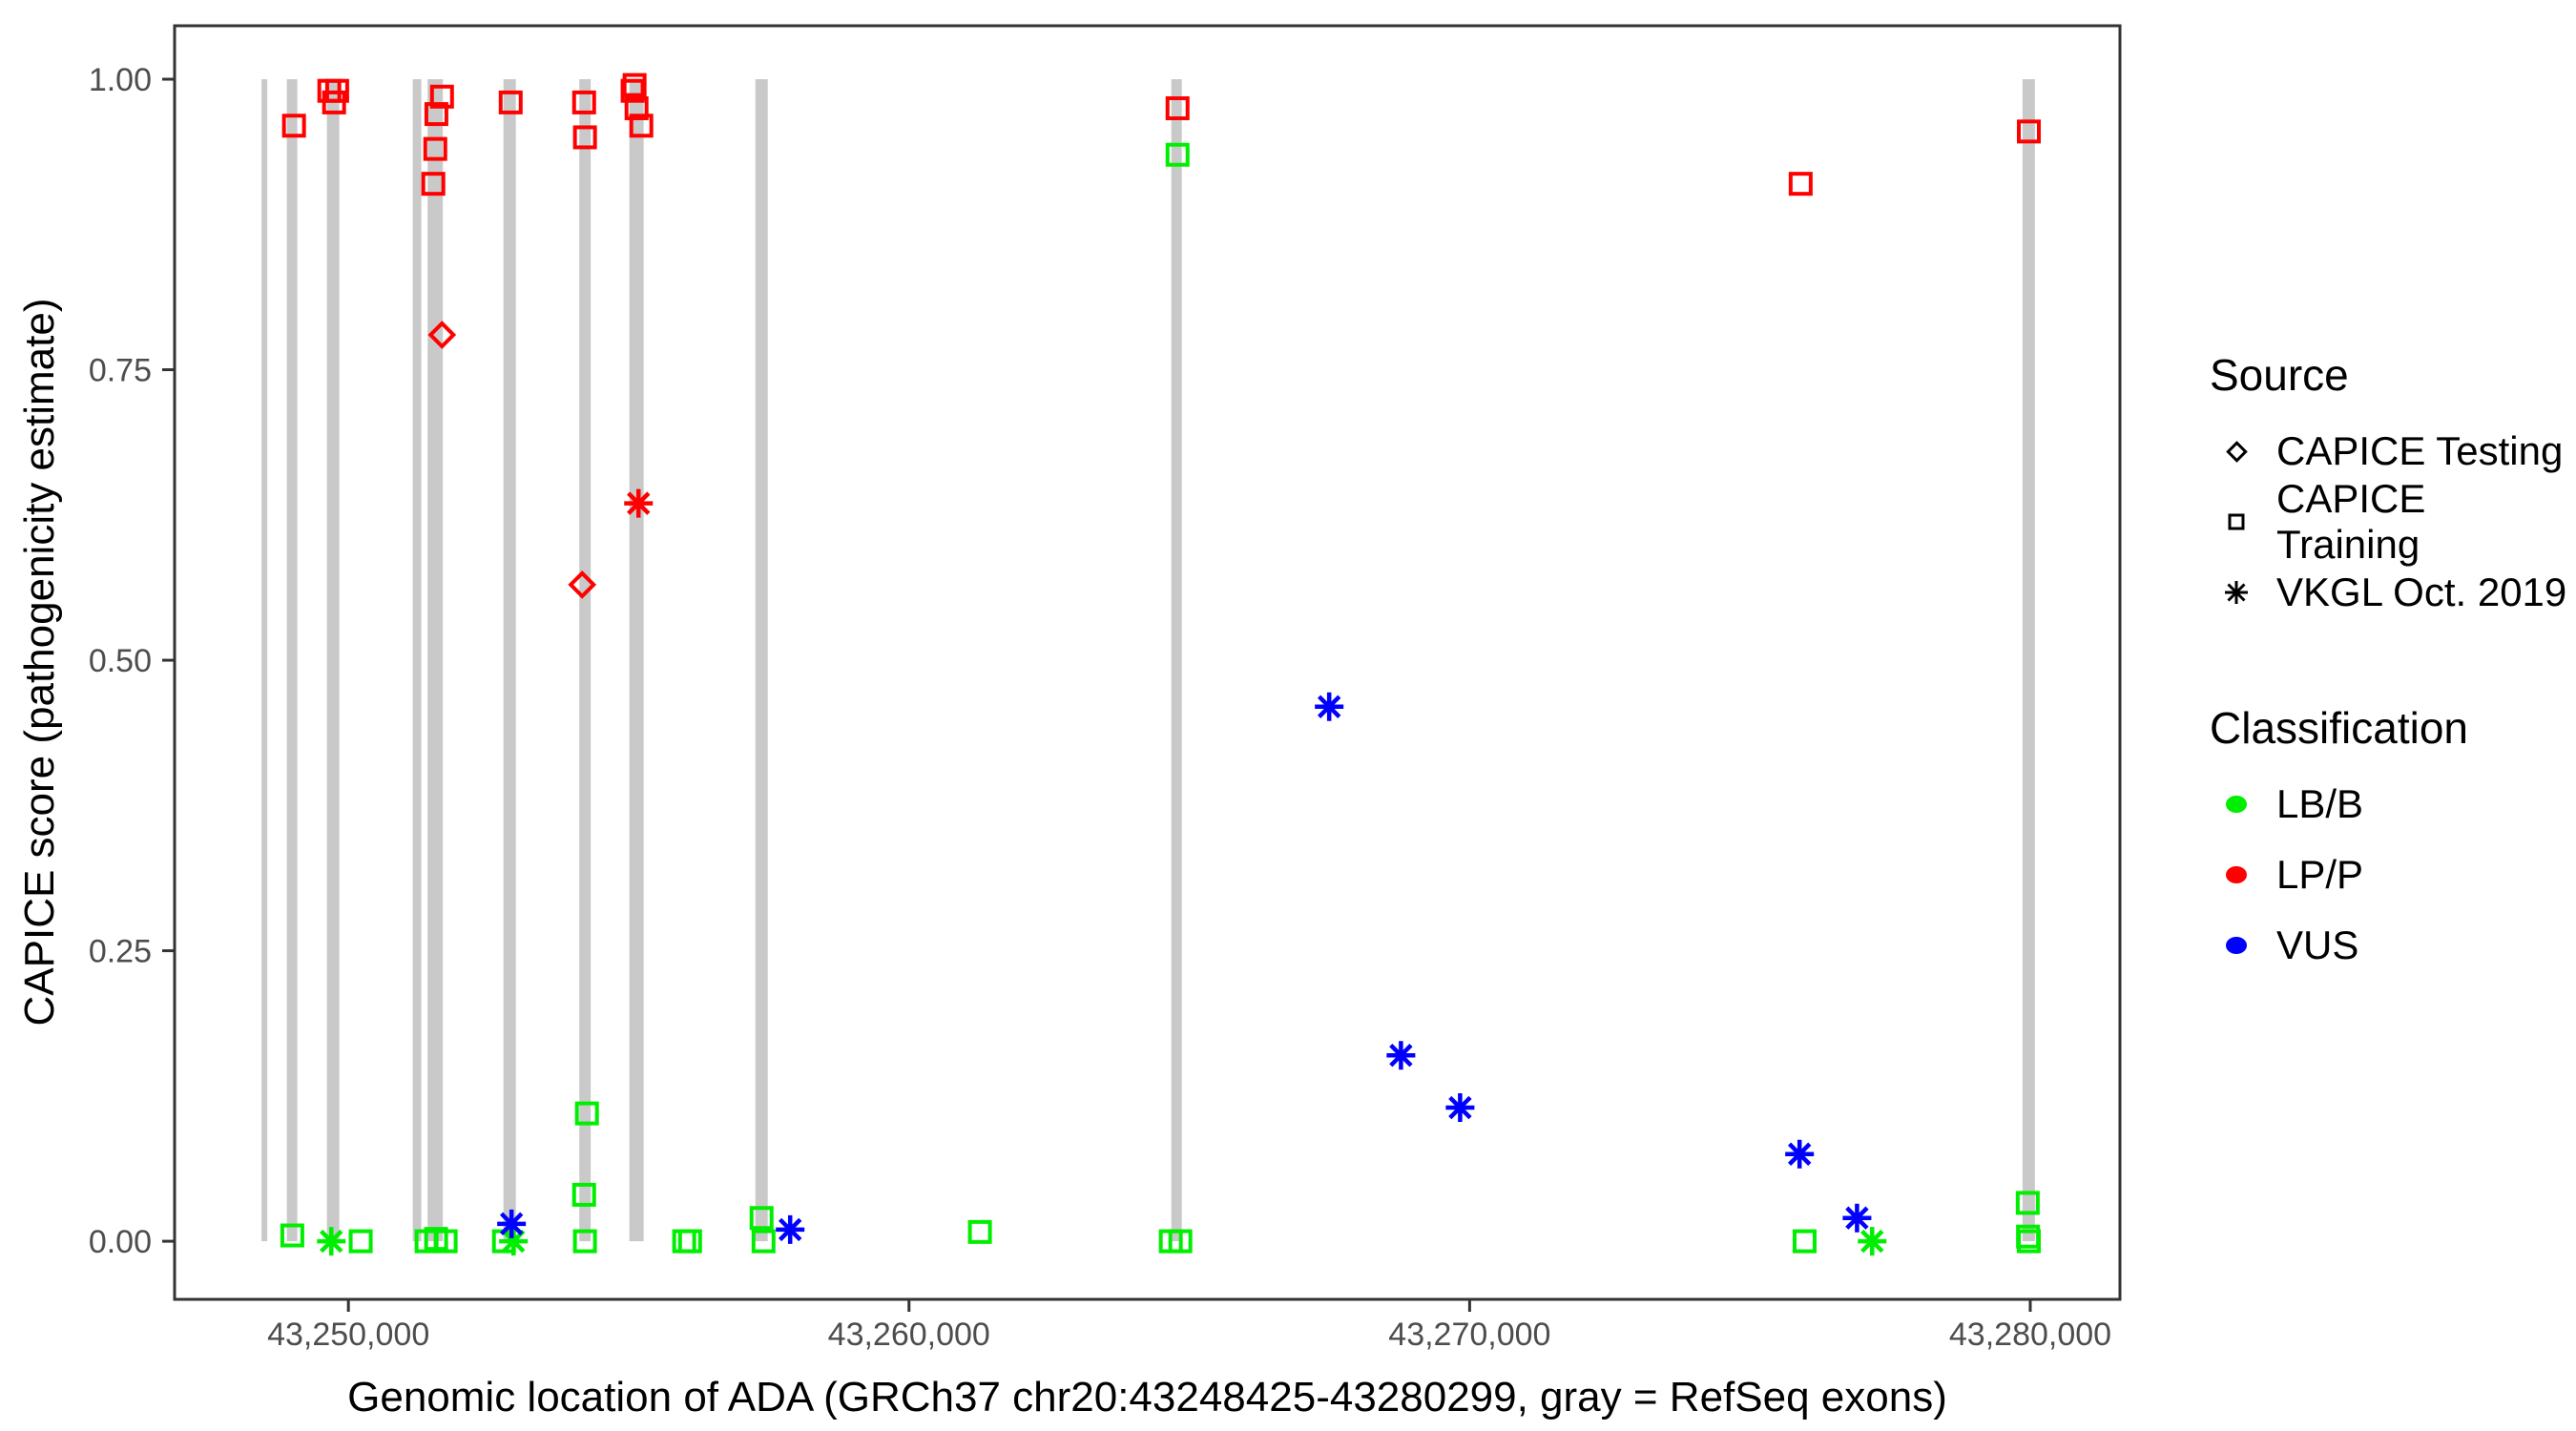  I want to click on x-tick-label: 43,280,000, so click(2030, 1335).